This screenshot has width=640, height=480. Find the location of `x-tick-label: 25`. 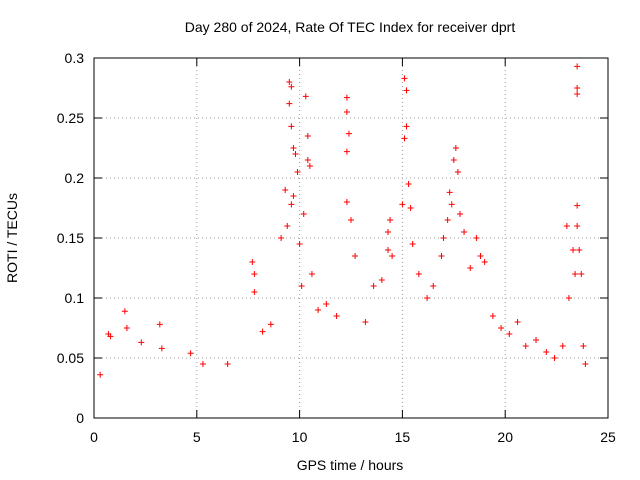

x-tick-label: 25 is located at coordinates (608, 437).